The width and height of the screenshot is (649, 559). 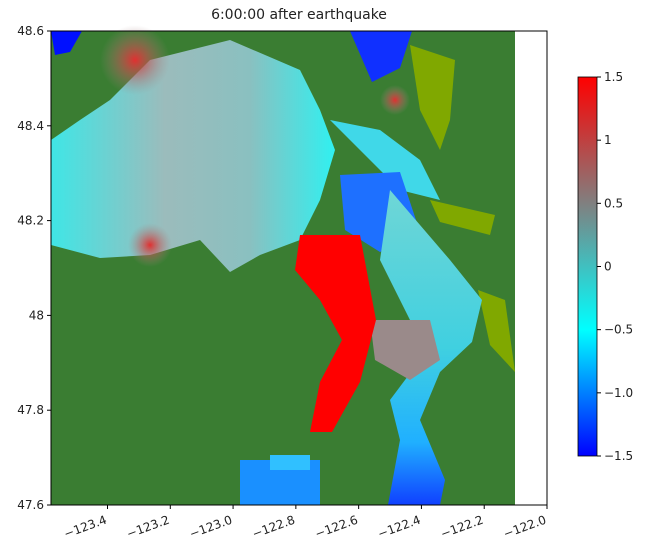 I want to click on y-tick-label: 47.6, so click(x=30, y=505).